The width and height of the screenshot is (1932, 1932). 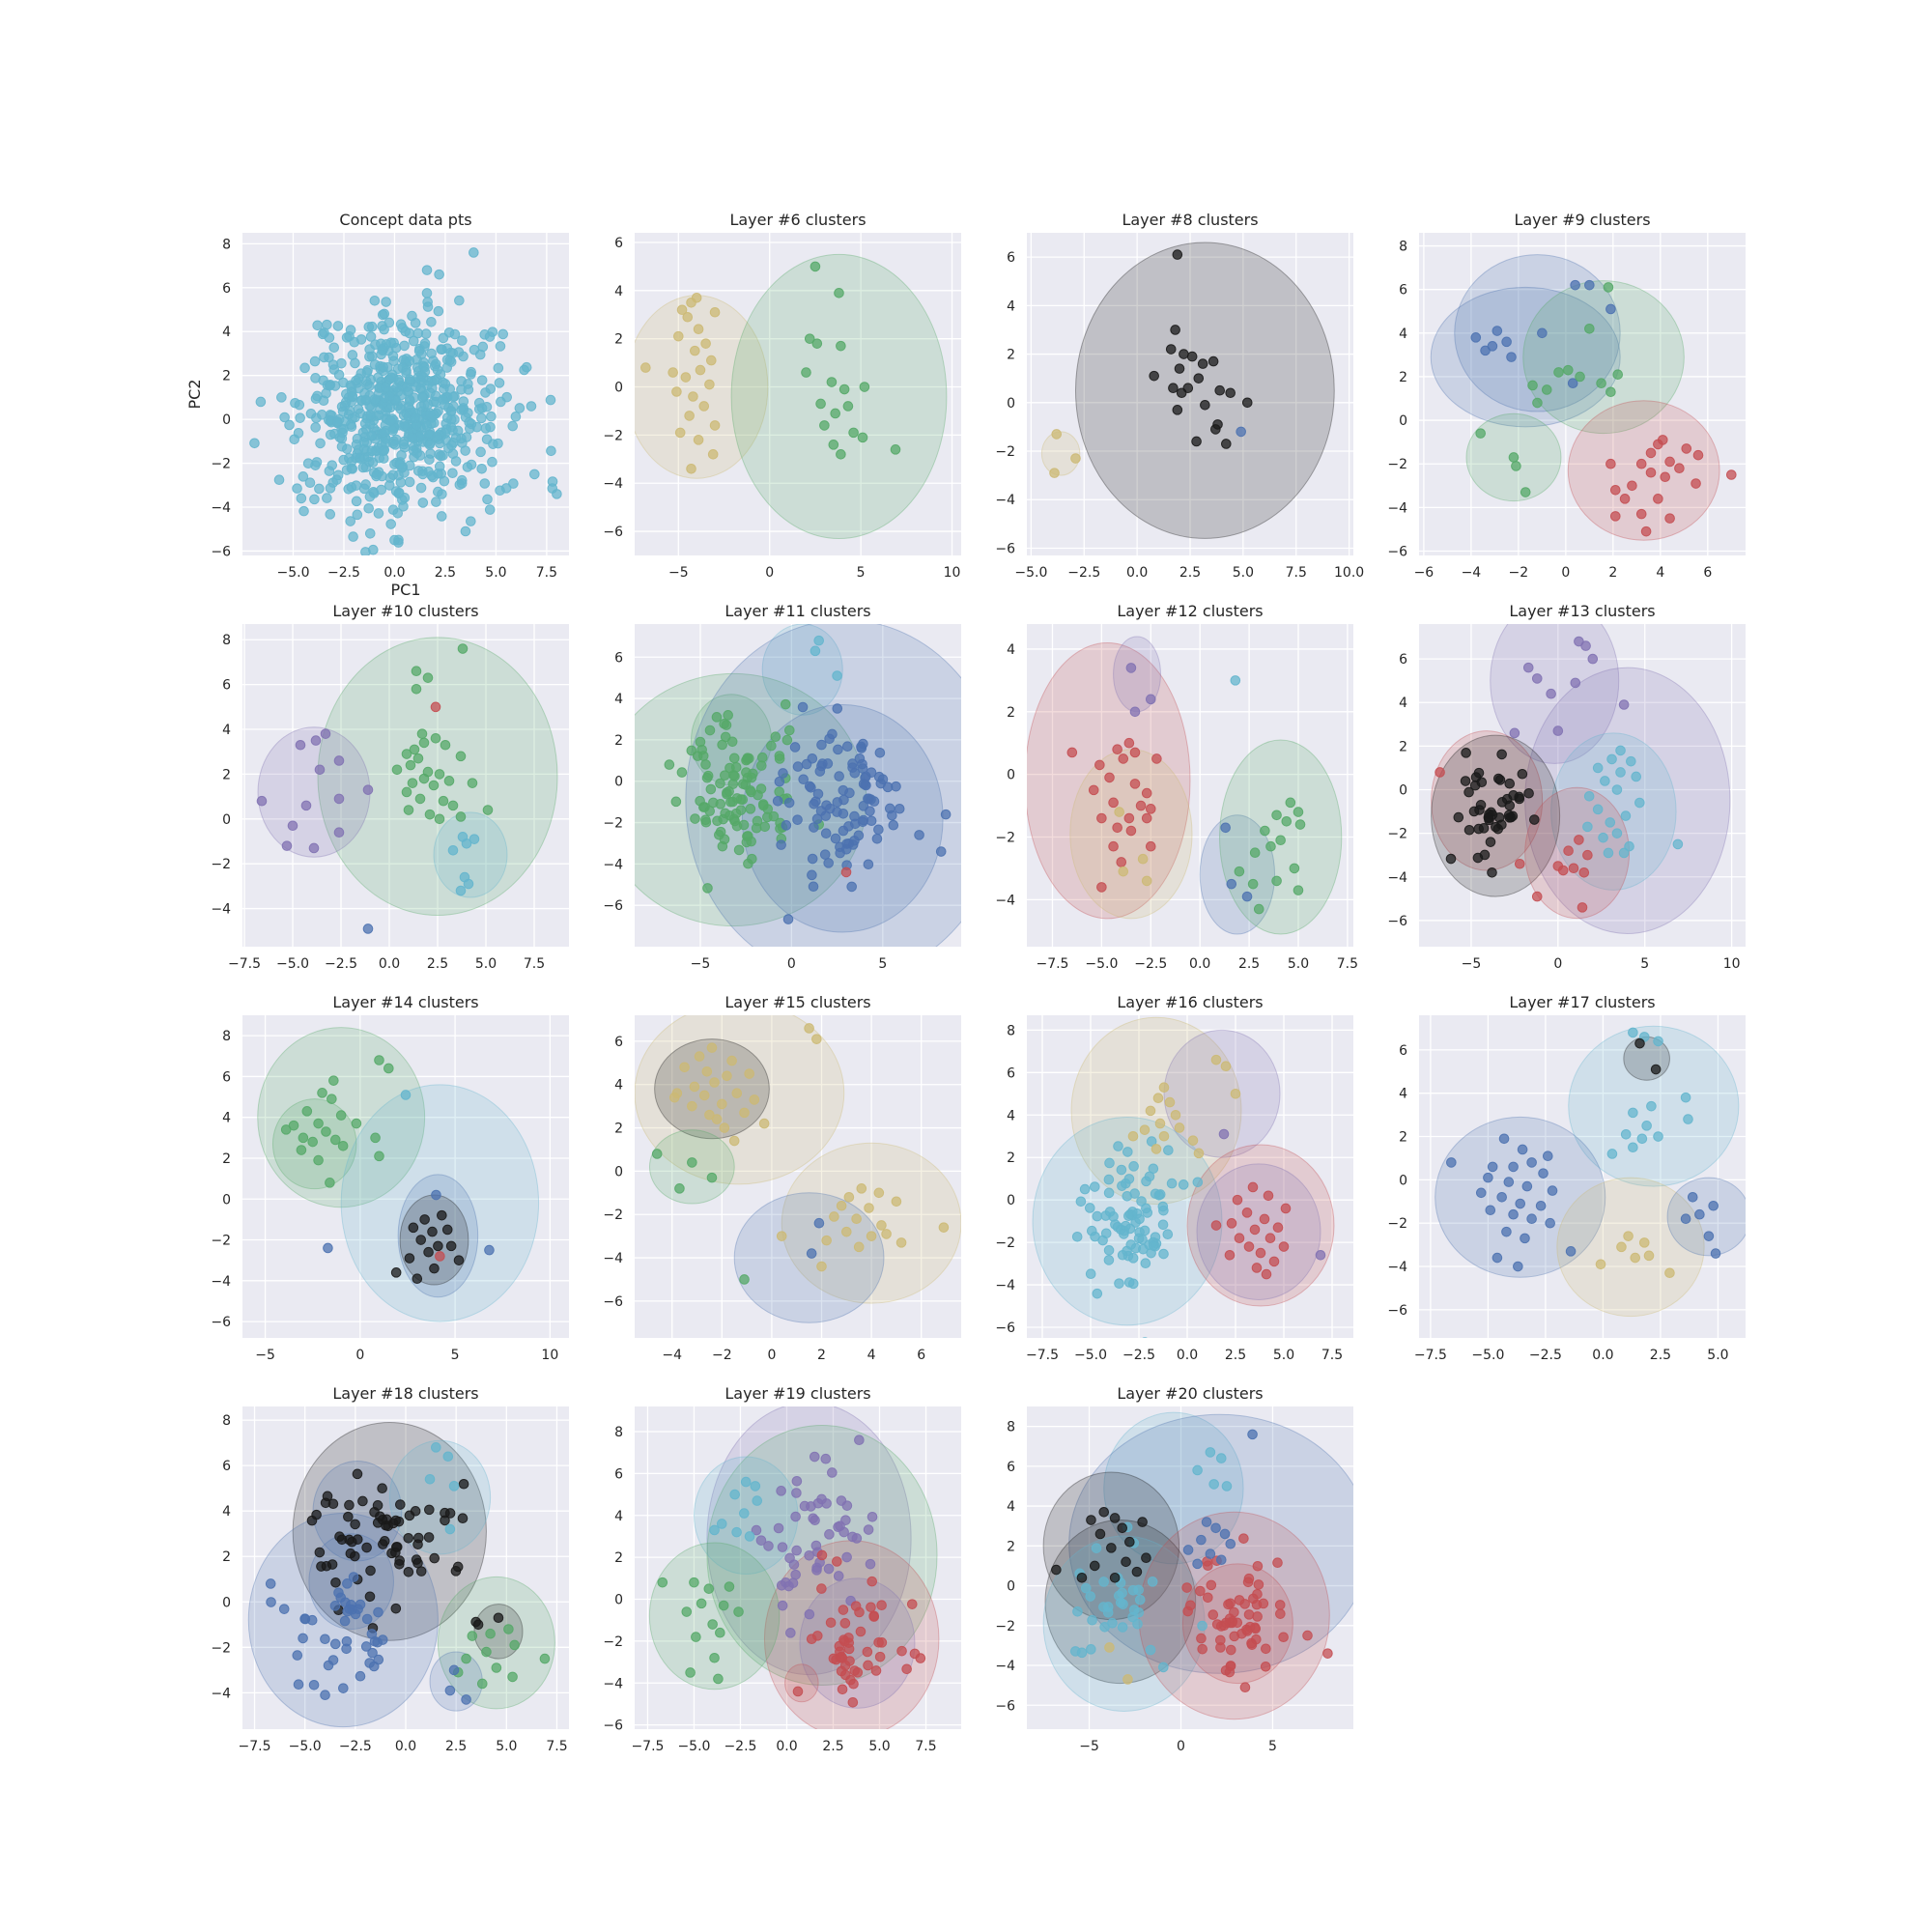 I want to click on x-tick-label: 0, so click(x=771, y=1355).